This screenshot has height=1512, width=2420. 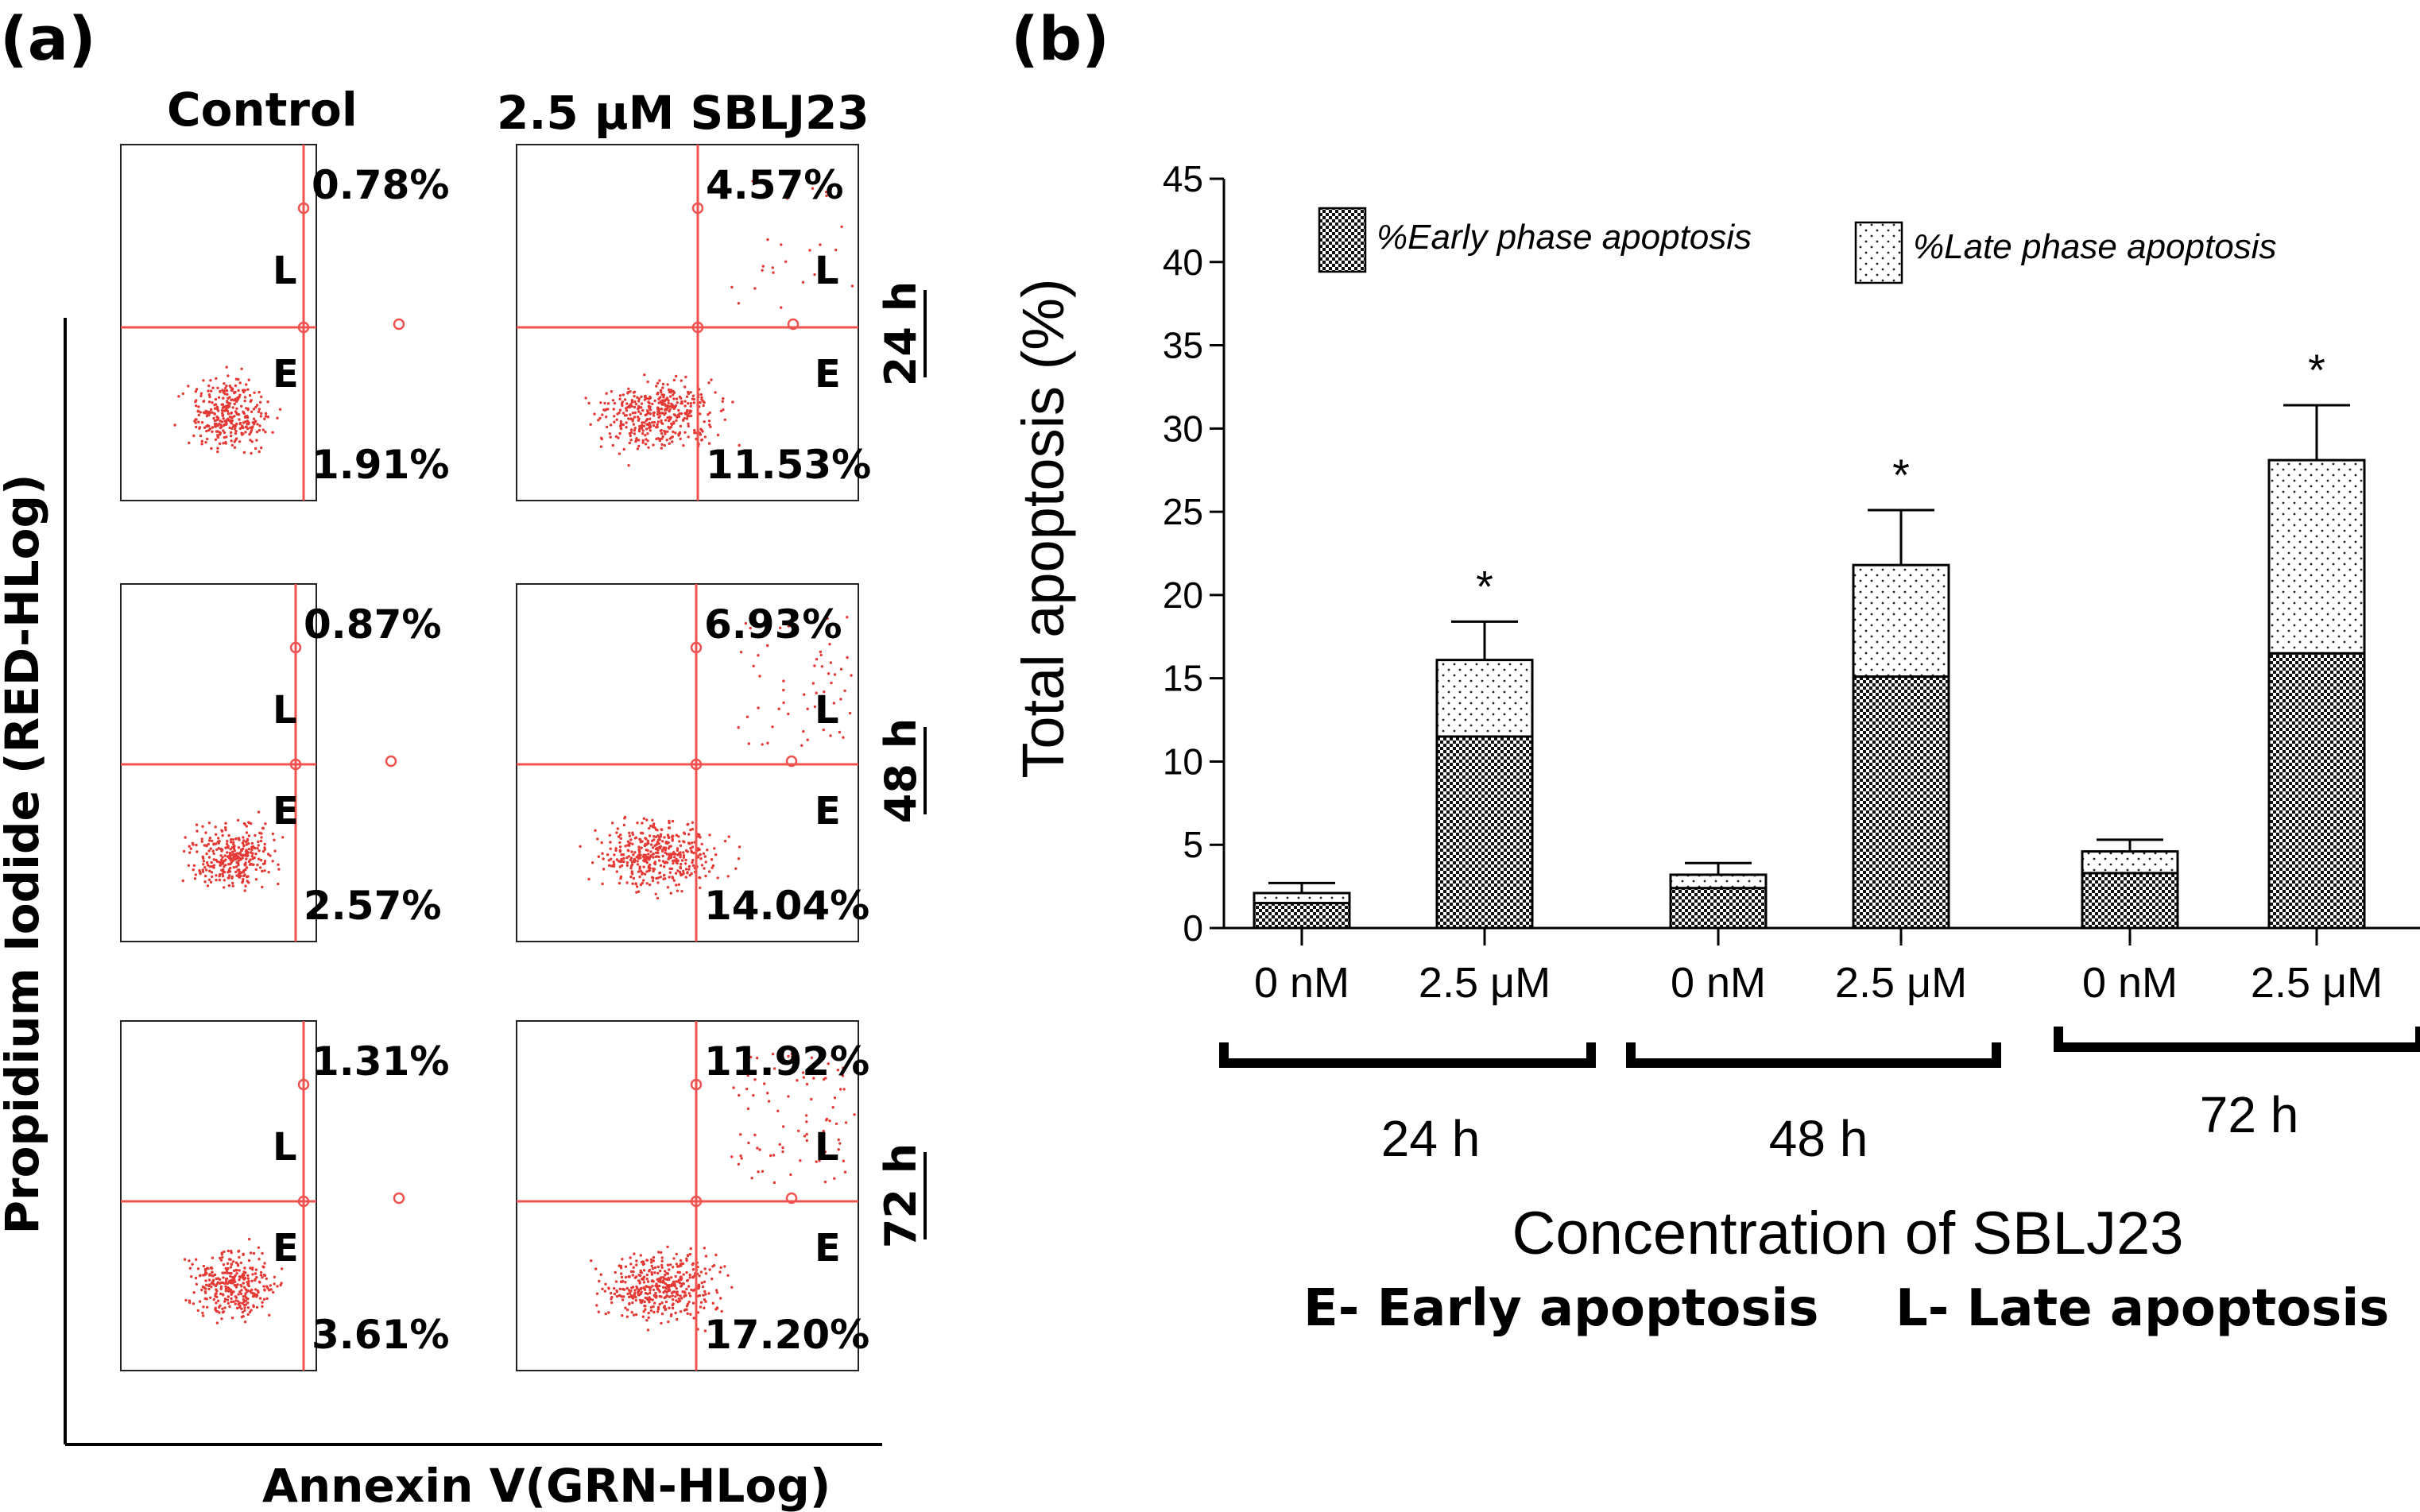 I want to click on late-apoptosis-percent: 11.92%, so click(x=786, y=1061).